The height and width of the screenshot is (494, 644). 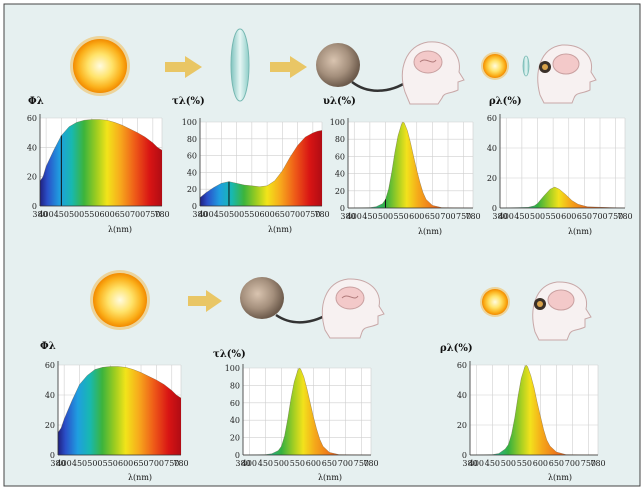 I want to click on y-axis-label: ρλ(%), so click(x=505, y=101).